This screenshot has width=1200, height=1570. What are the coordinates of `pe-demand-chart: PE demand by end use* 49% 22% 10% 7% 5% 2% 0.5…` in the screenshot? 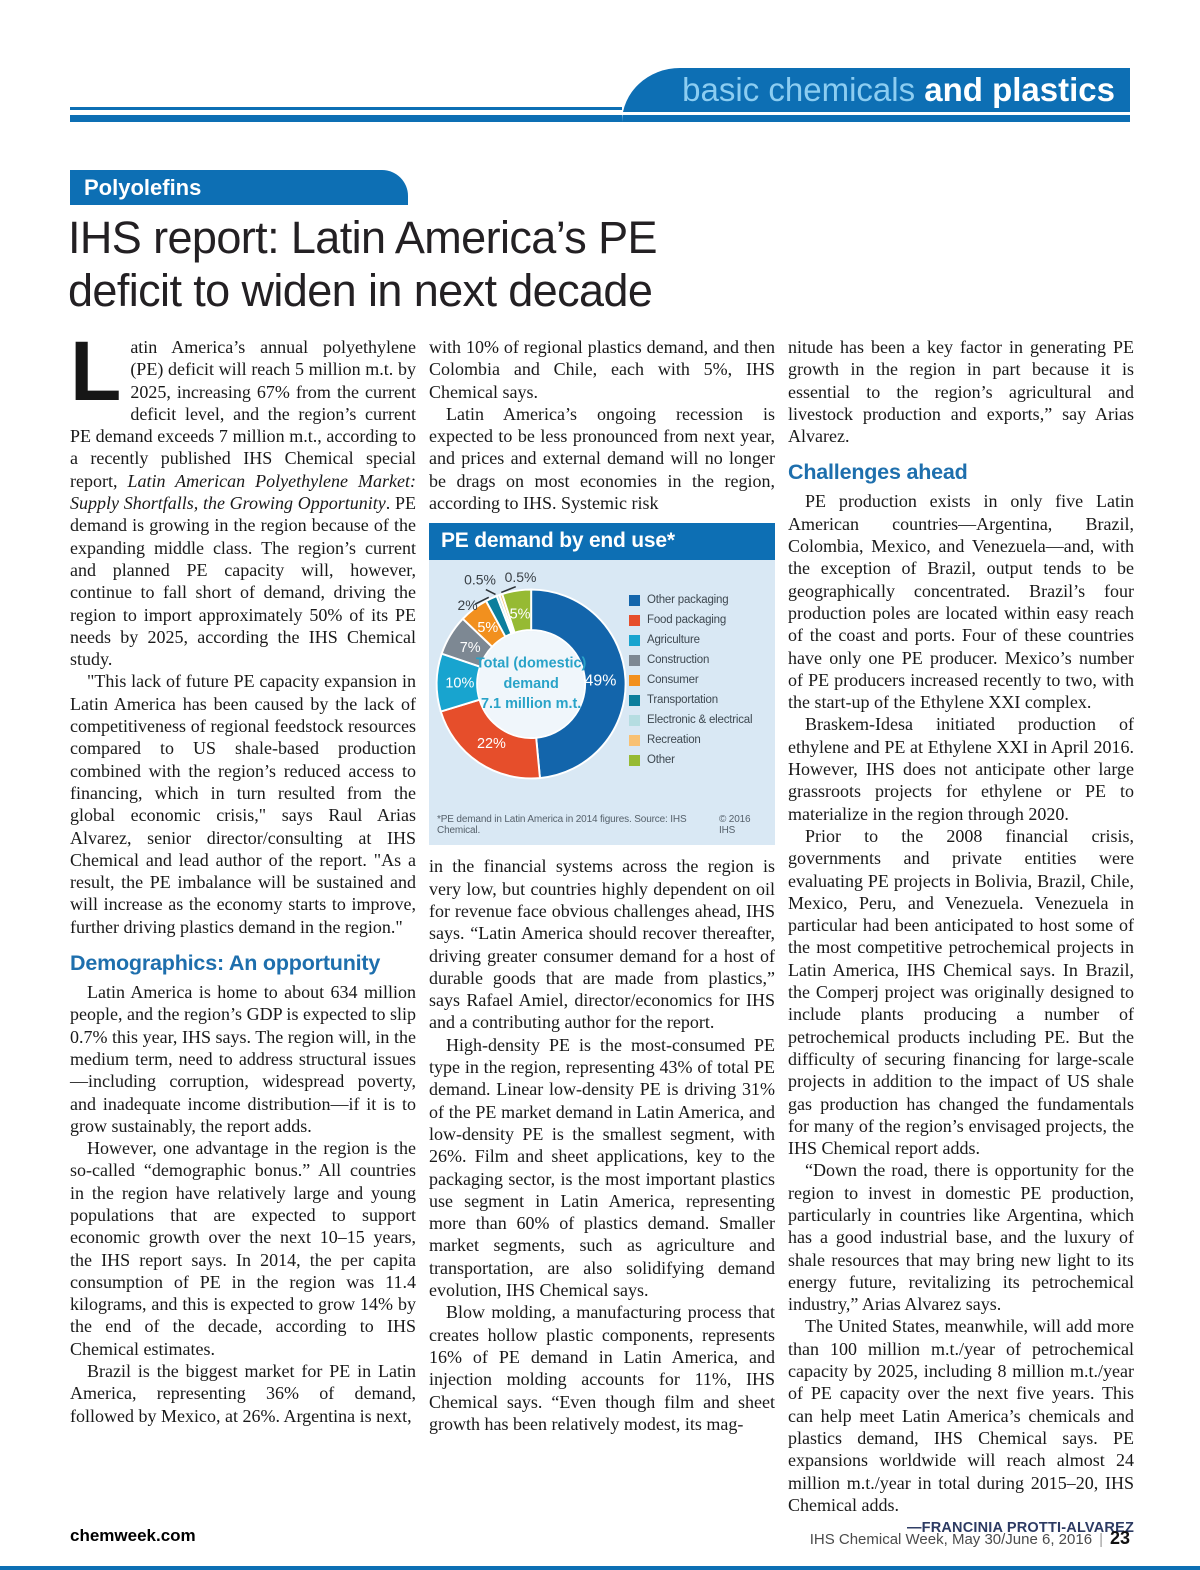 It's located at (602, 684).